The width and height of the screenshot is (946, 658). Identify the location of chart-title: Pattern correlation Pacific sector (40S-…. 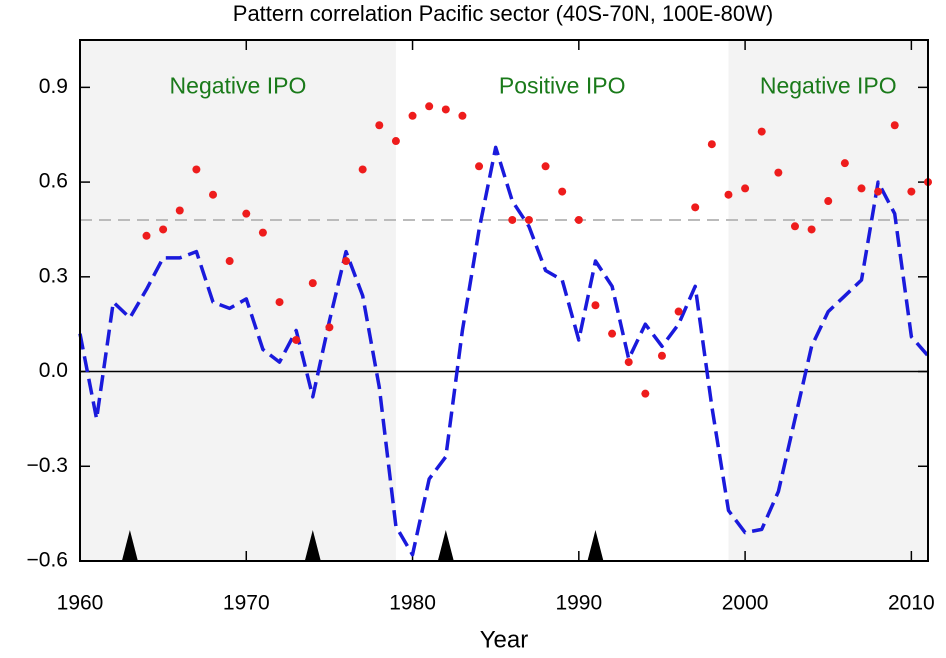
(503, 13).